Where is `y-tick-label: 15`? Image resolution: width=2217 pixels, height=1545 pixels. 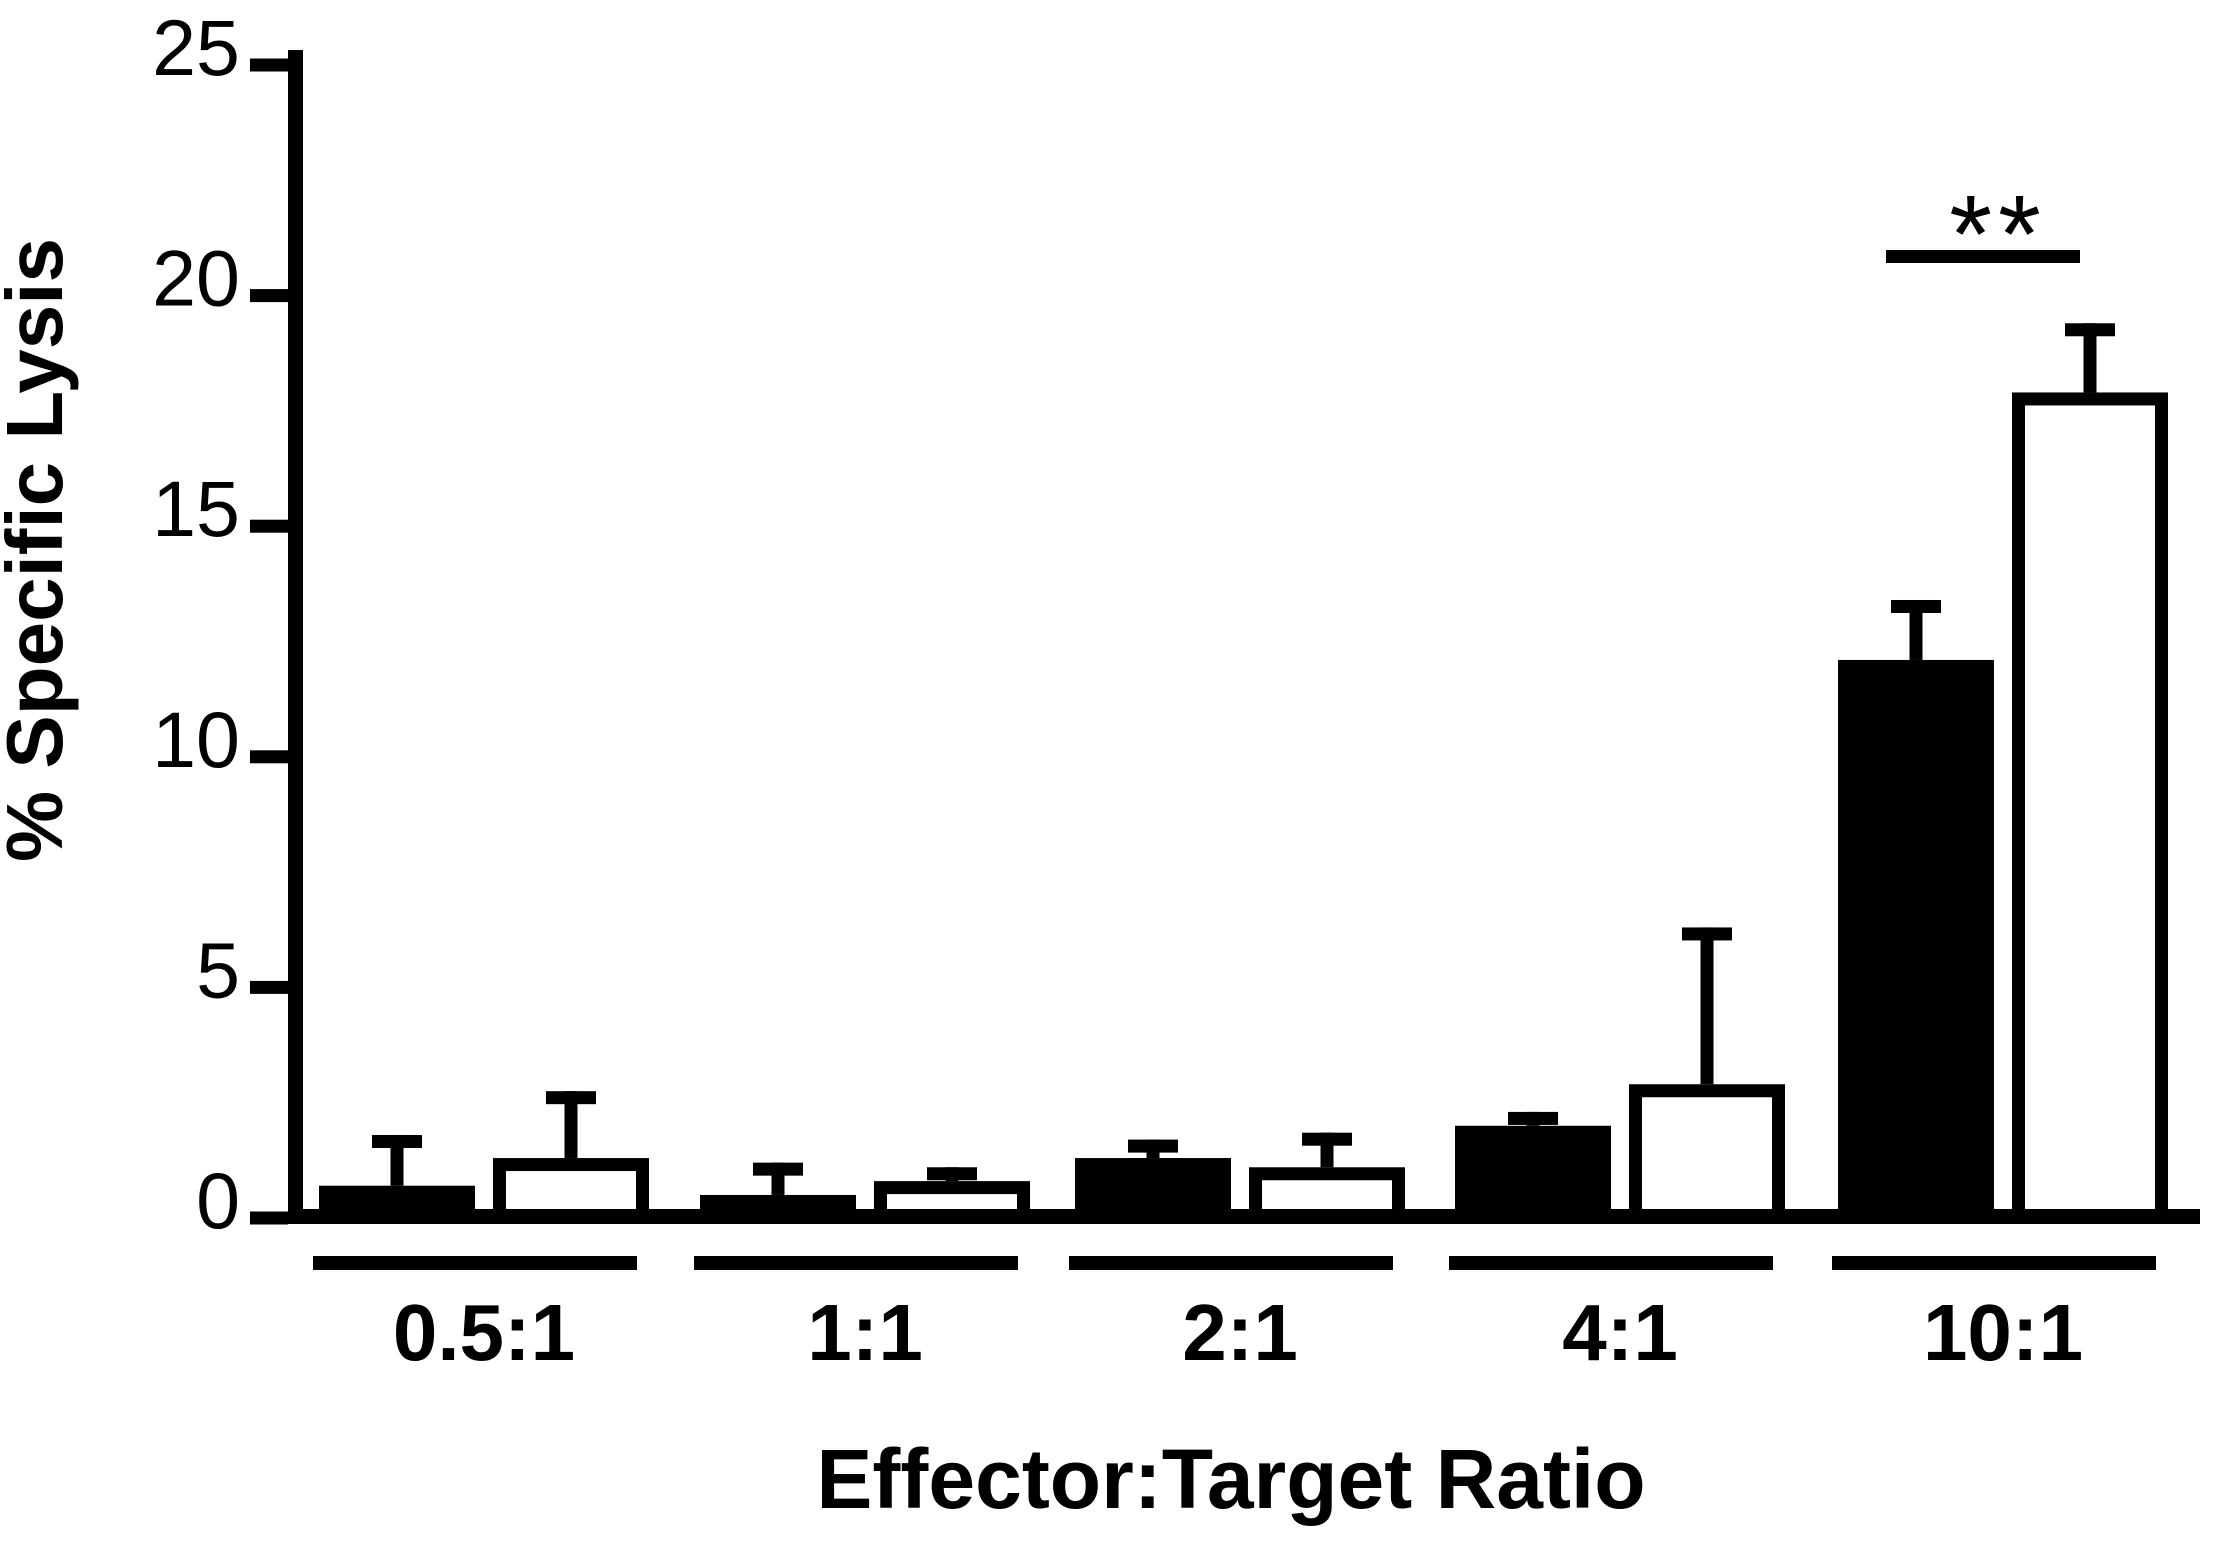 y-tick-label: 15 is located at coordinates (196, 508).